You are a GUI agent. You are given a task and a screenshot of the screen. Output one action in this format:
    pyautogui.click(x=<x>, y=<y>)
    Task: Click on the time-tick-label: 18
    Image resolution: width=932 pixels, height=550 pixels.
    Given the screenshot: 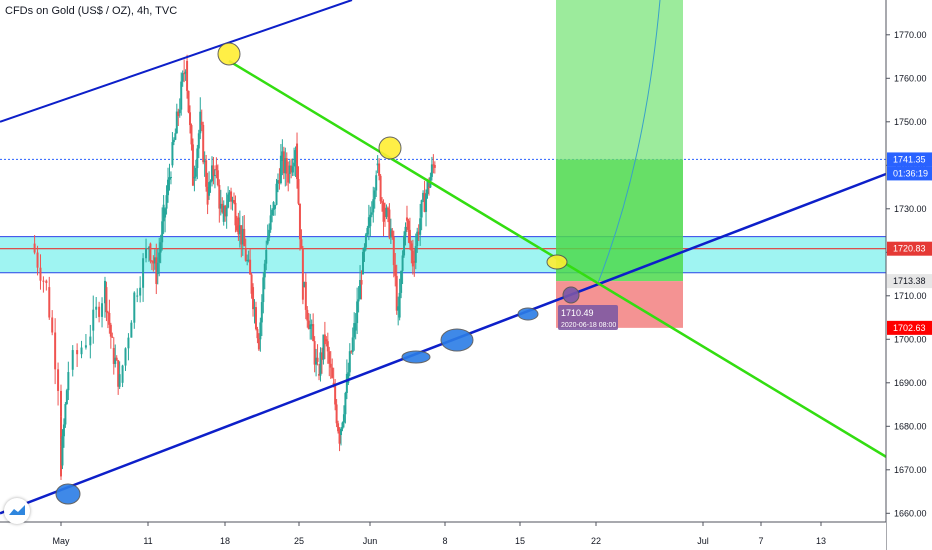 What is the action you would take?
    pyautogui.click(x=225, y=541)
    